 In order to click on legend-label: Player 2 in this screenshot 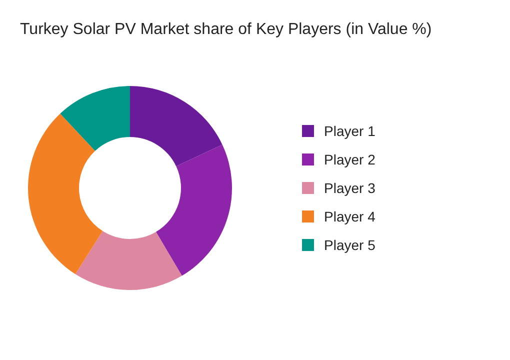, I will do `click(350, 160)`.